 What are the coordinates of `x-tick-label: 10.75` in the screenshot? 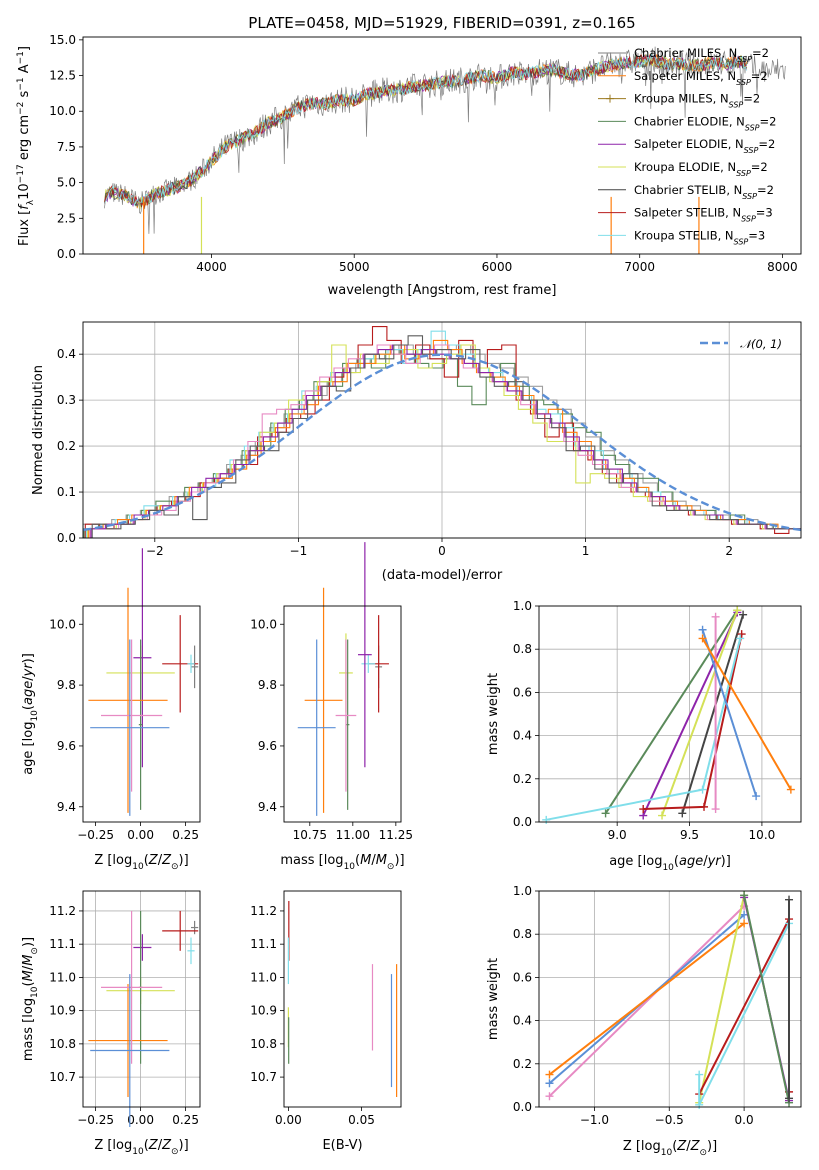 It's located at (310, 835).